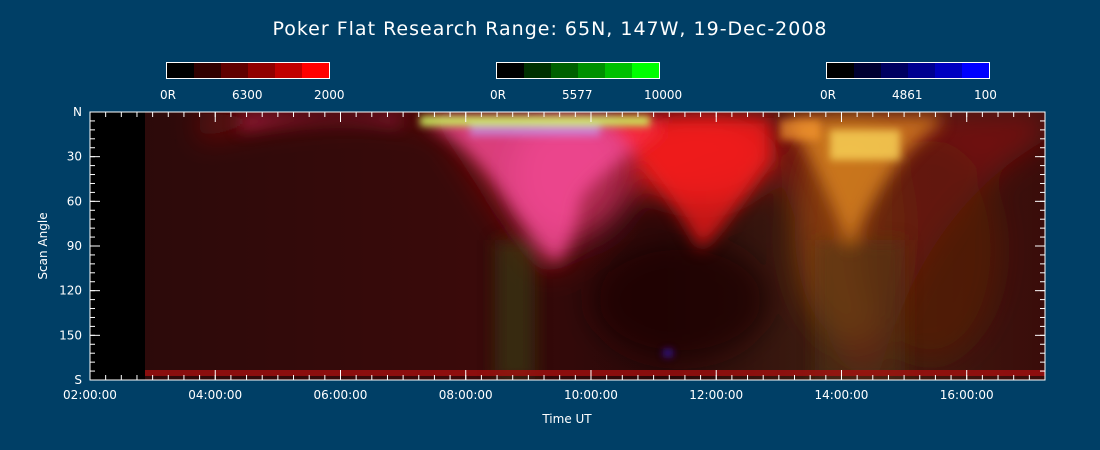 This screenshot has width=1100, height=450. I want to click on y-tick-label: N, so click(77, 112).